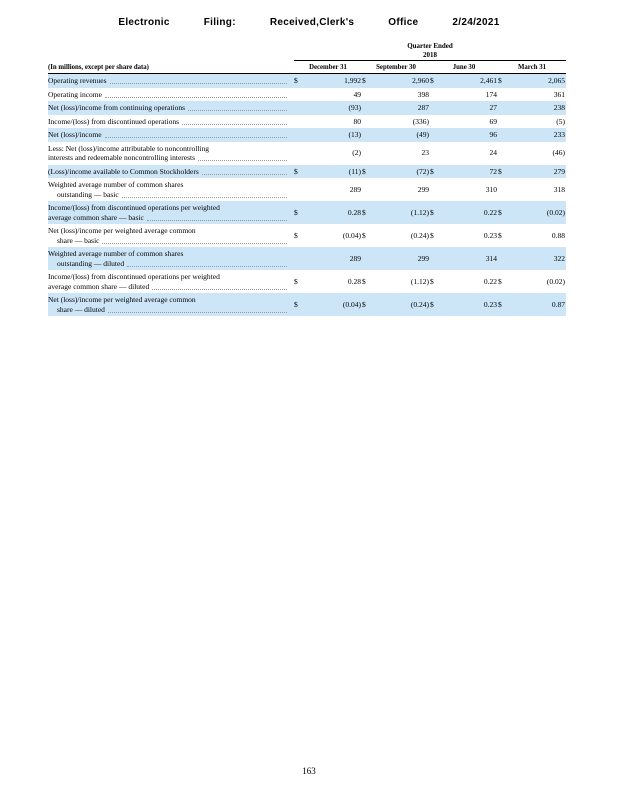 The height and width of the screenshot is (800, 618). I want to click on value-cell: 233, so click(532, 135).